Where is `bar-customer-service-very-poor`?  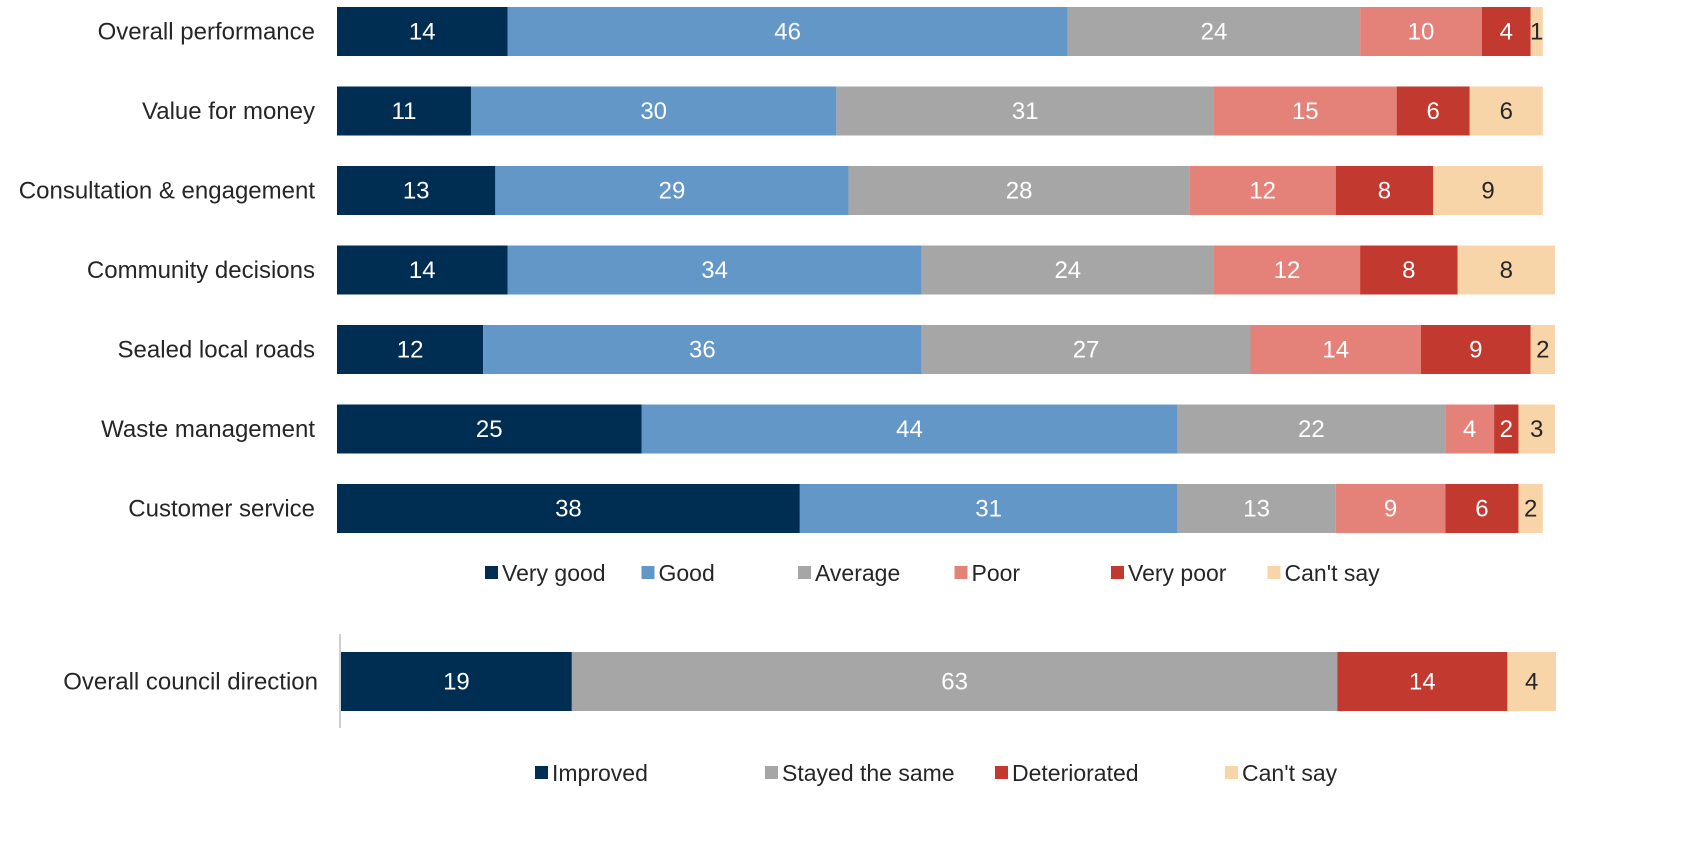 bar-customer-service-very-poor is located at coordinates (1482, 508).